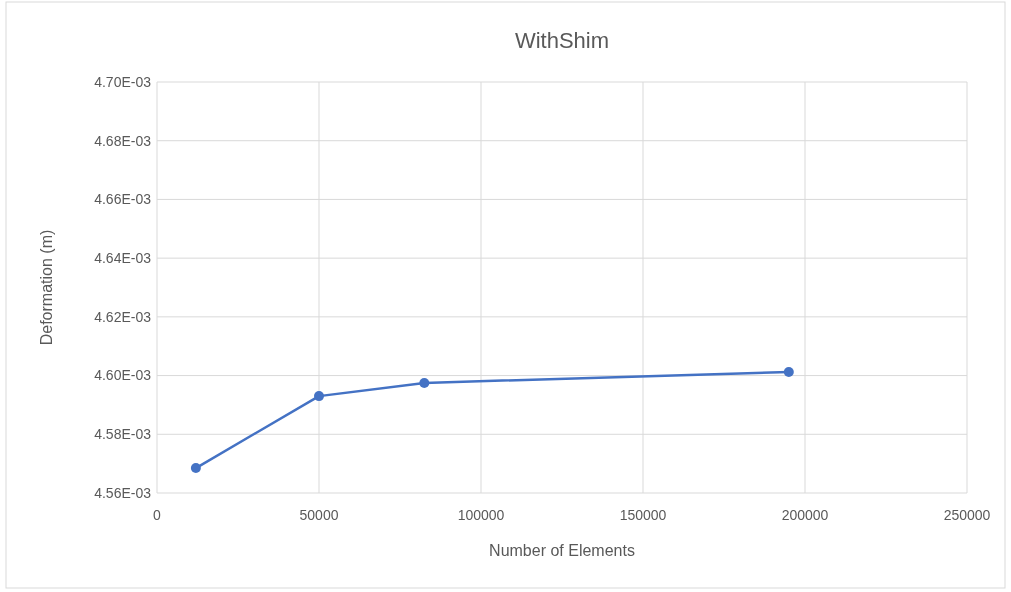 Image resolution: width=1011 pixels, height=592 pixels. I want to click on y-tick-label: 4.64E-03, so click(123, 258).